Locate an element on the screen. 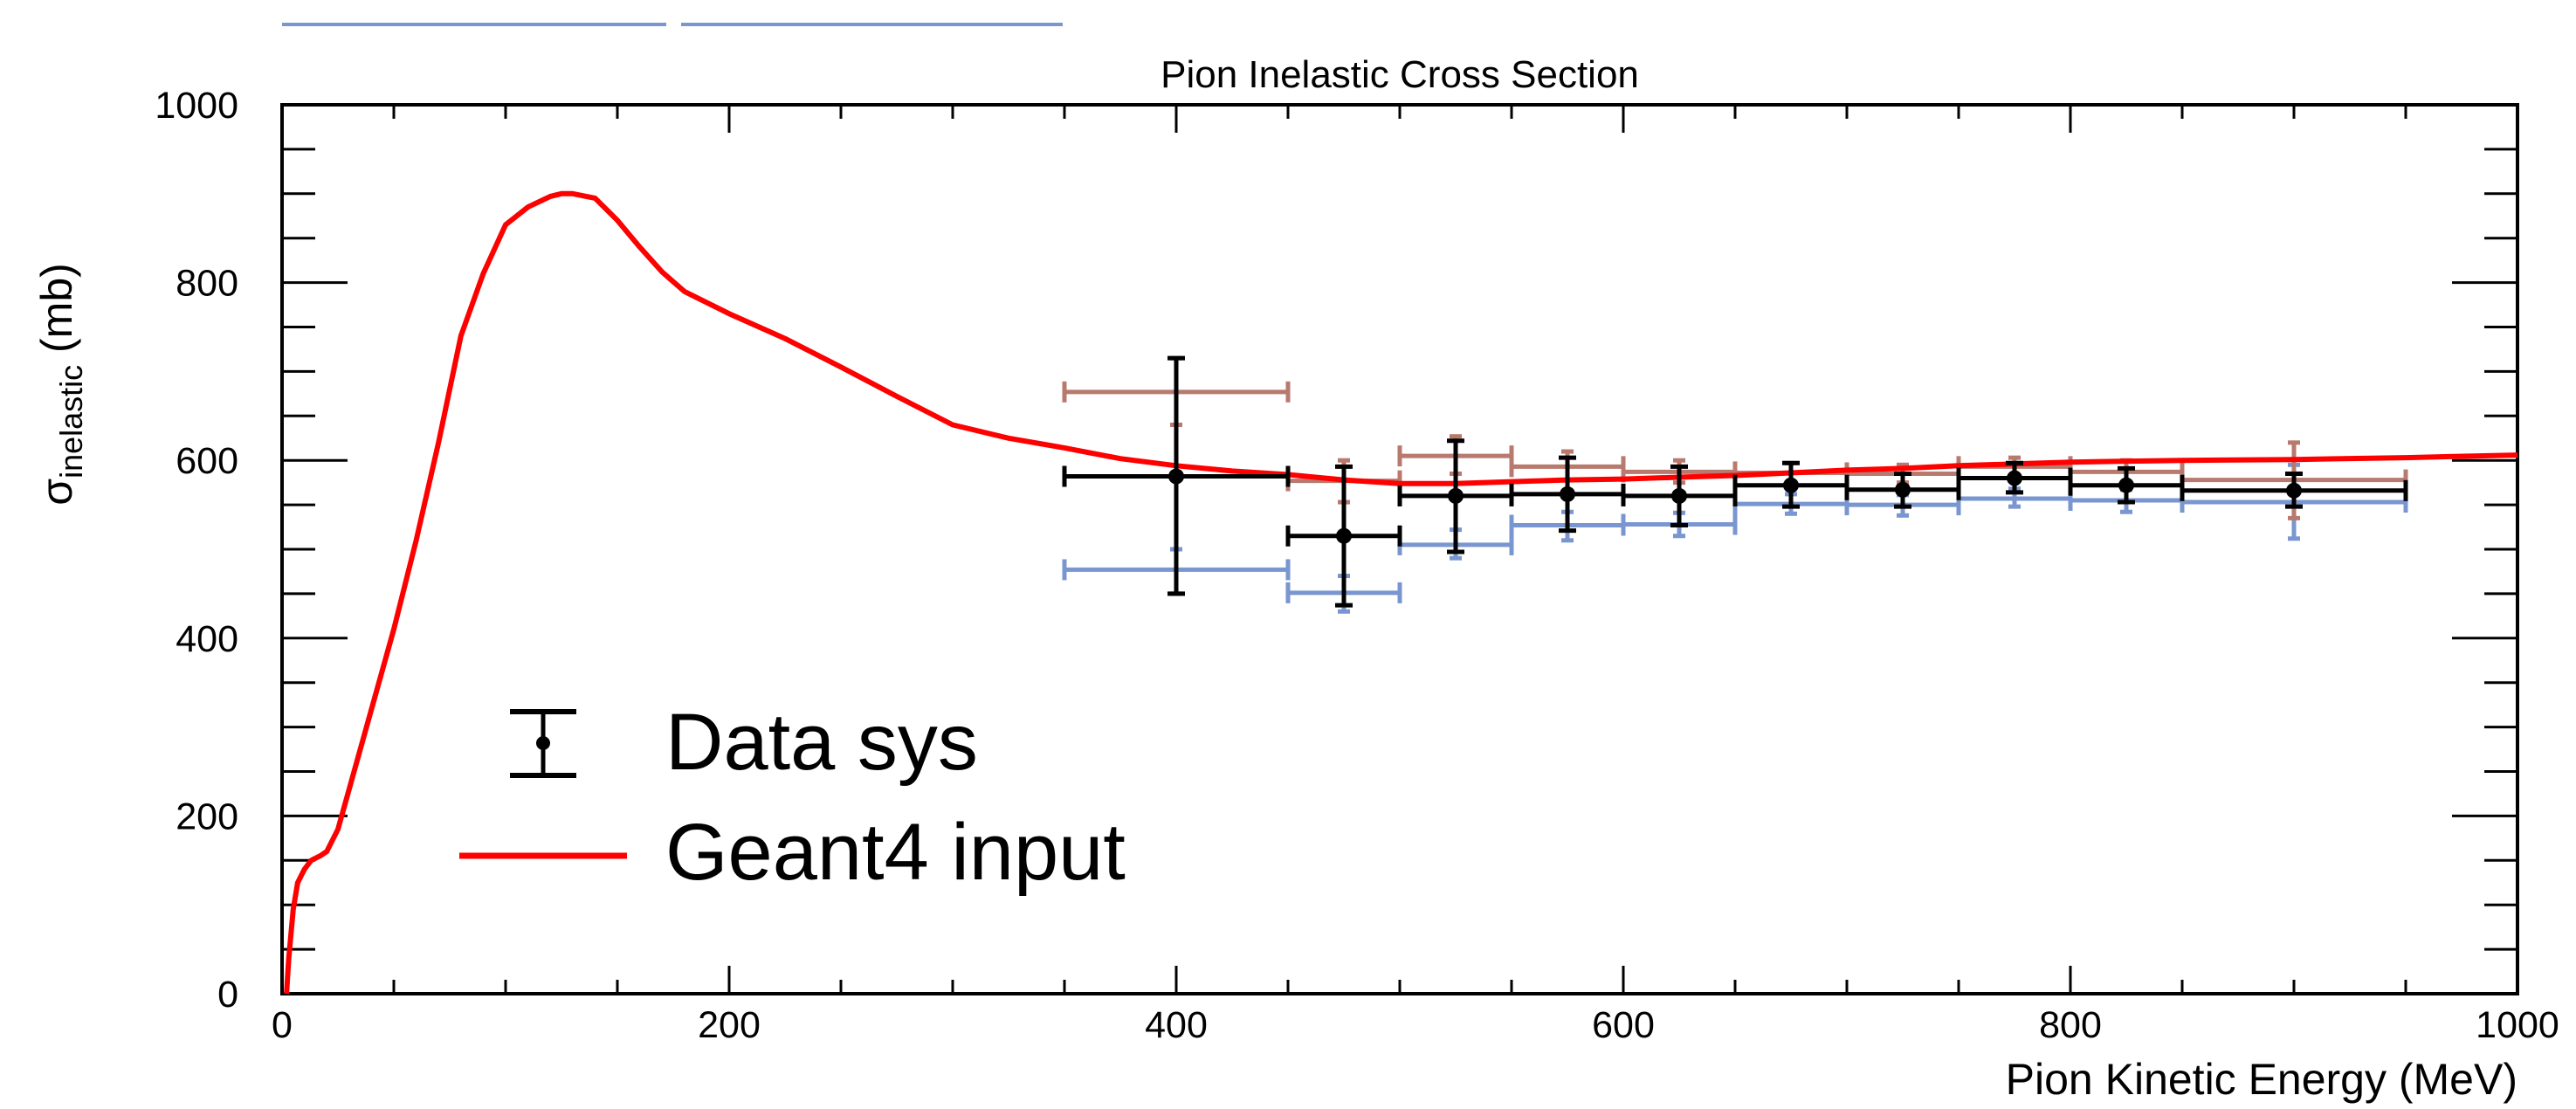 This screenshot has width=2576, height=1109. y-tick-label: 800 is located at coordinates (207, 284).